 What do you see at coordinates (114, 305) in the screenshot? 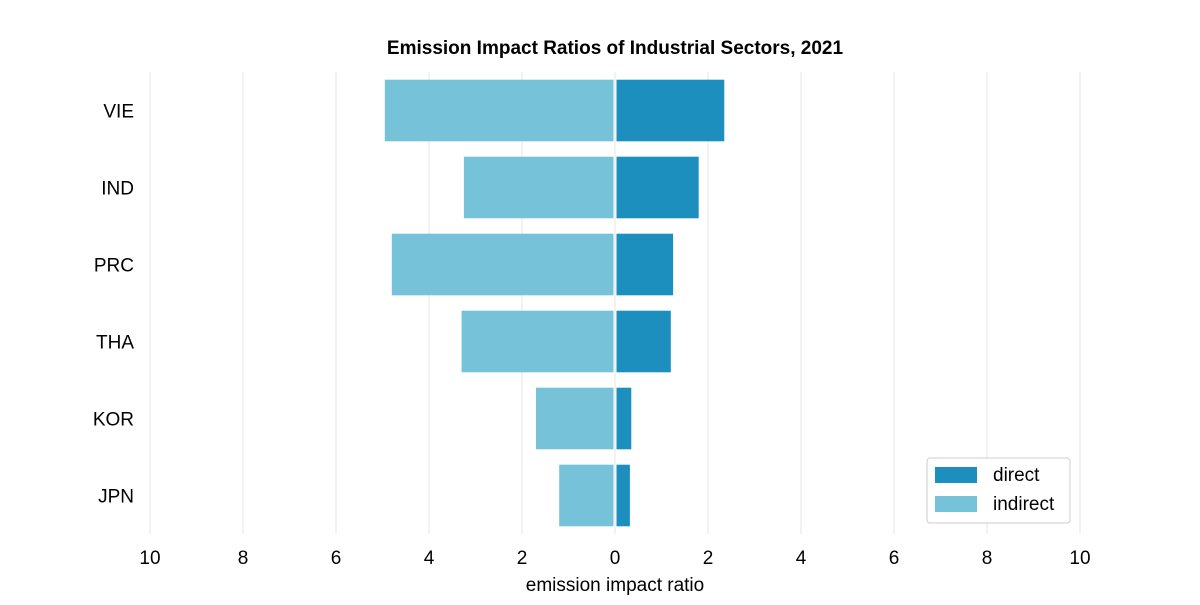
I see `y-tick-labels: VIE IND PRC THA KOR JPN` at bounding box center [114, 305].